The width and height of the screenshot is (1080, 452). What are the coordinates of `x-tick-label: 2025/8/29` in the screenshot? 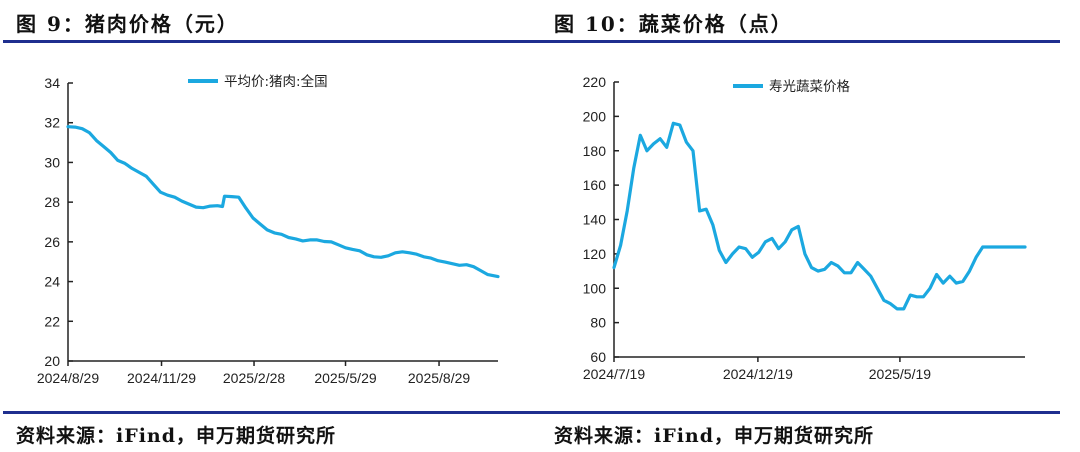 It's located at (439, 378).